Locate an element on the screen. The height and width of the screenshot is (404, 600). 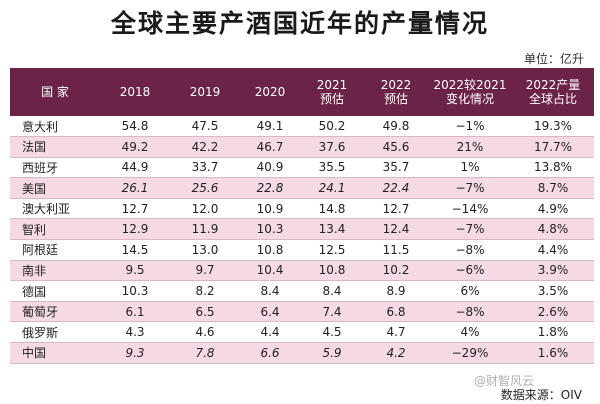
value-cell: 4.2 is located at coordinates (396, 353).